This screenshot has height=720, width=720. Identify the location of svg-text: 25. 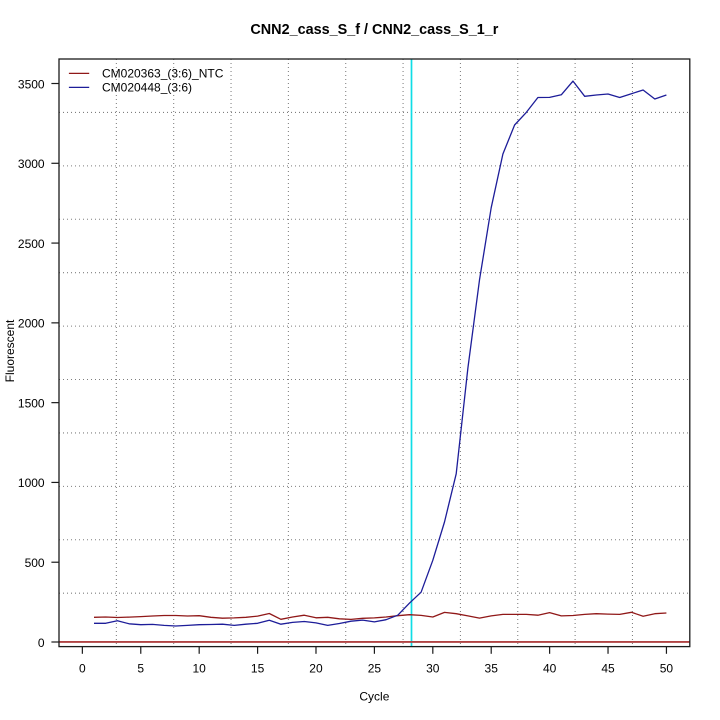
(375, 669).